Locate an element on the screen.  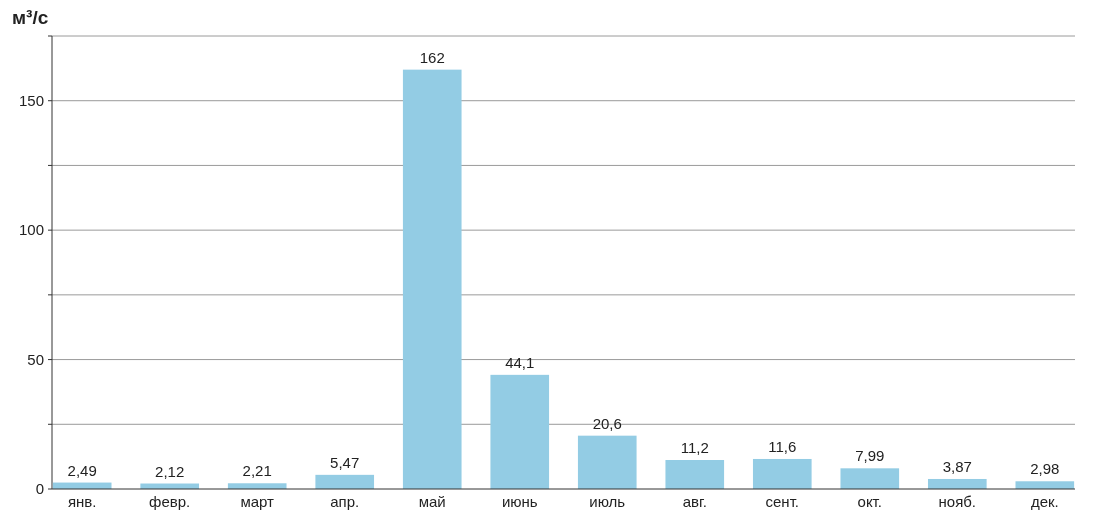
x-tick-label: июнь is located at coordinates (519, 501).